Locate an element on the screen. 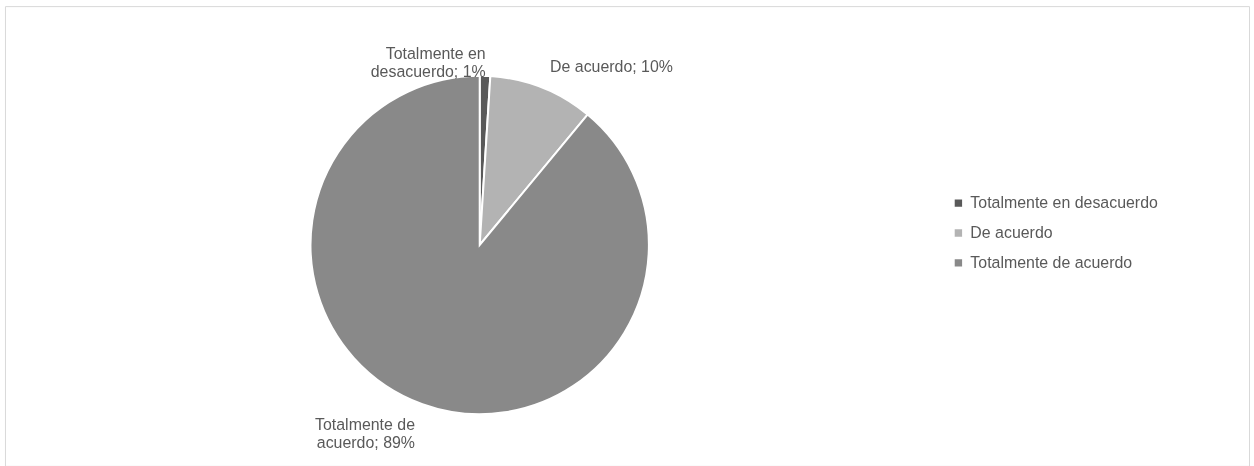 Image resolution: width=1254 pixels, height=466 pixels. legend-label: Totalmente en desacuerdo is located at coordinates (1064, 203).